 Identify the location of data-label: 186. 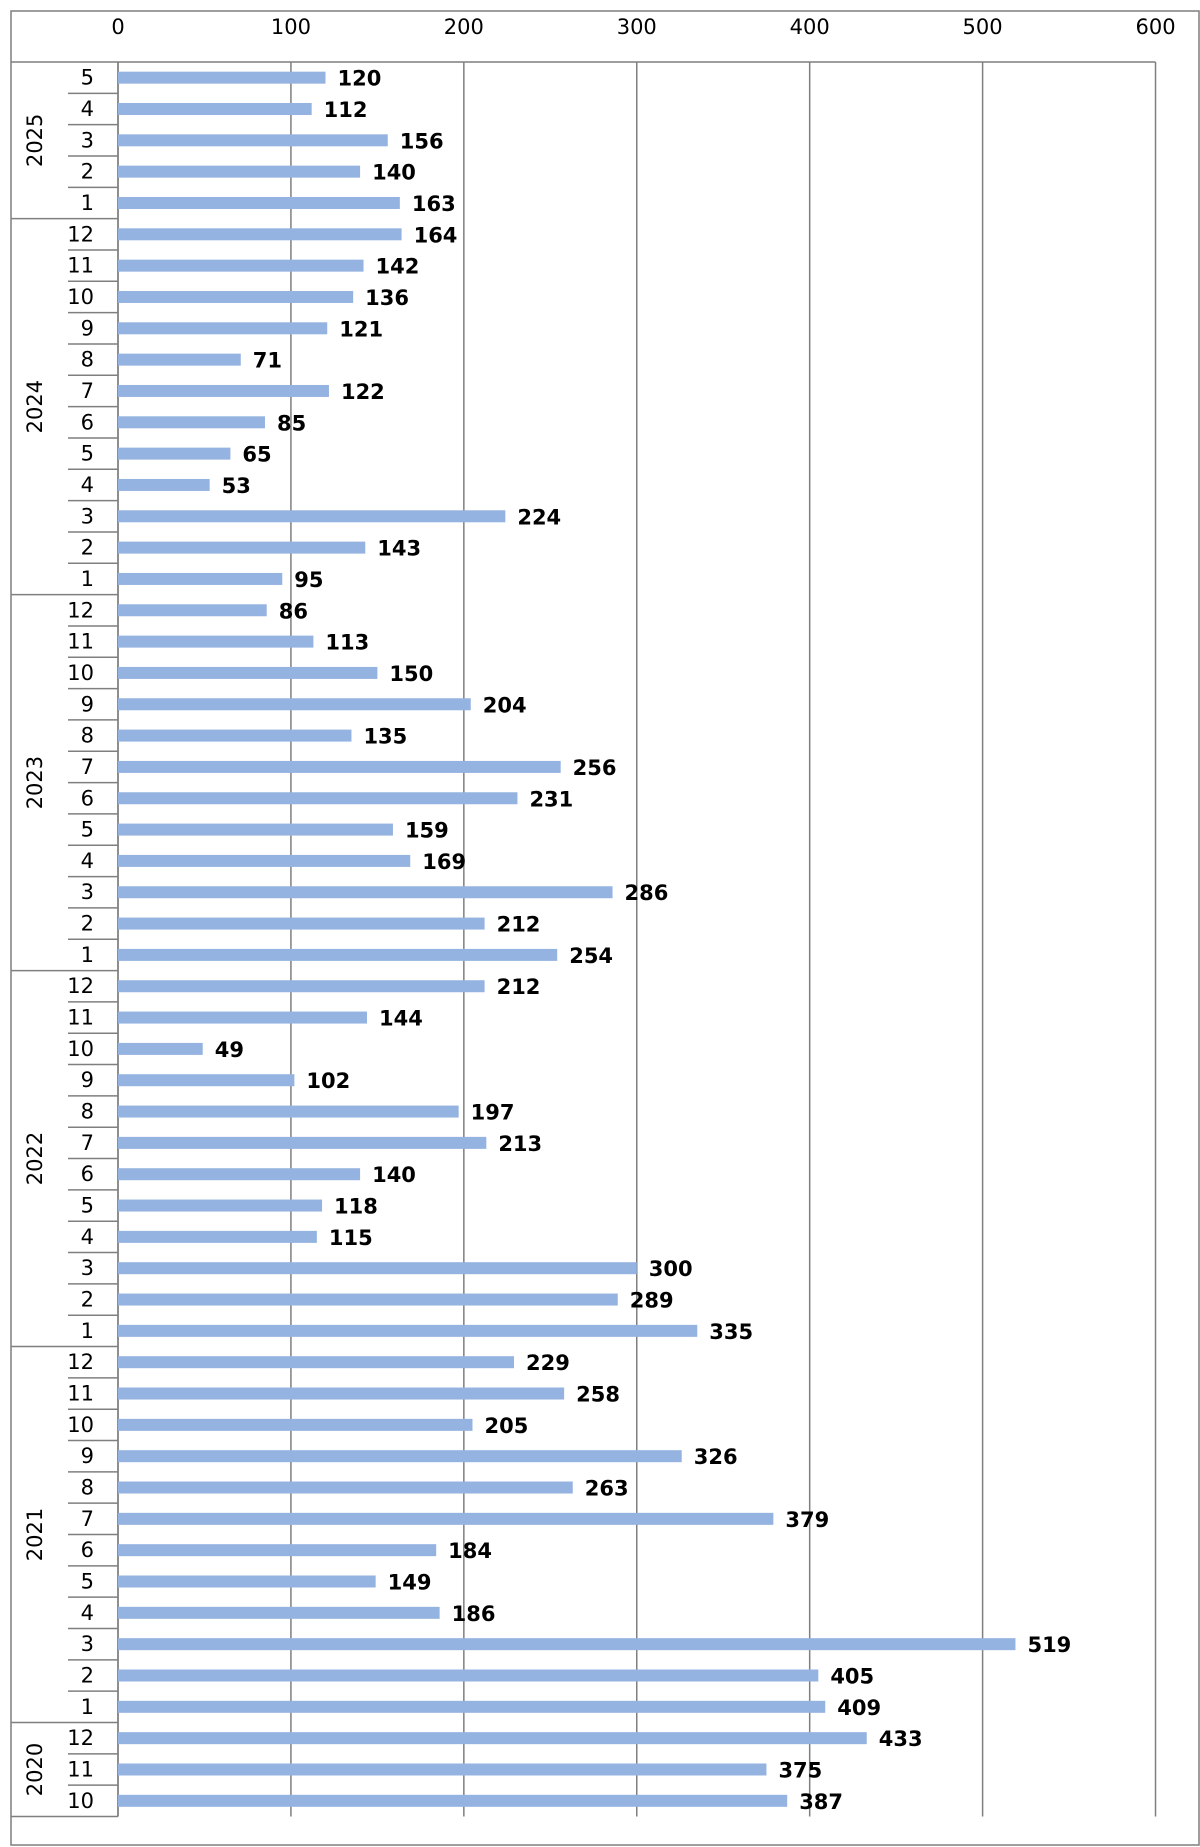
(474, 1614).